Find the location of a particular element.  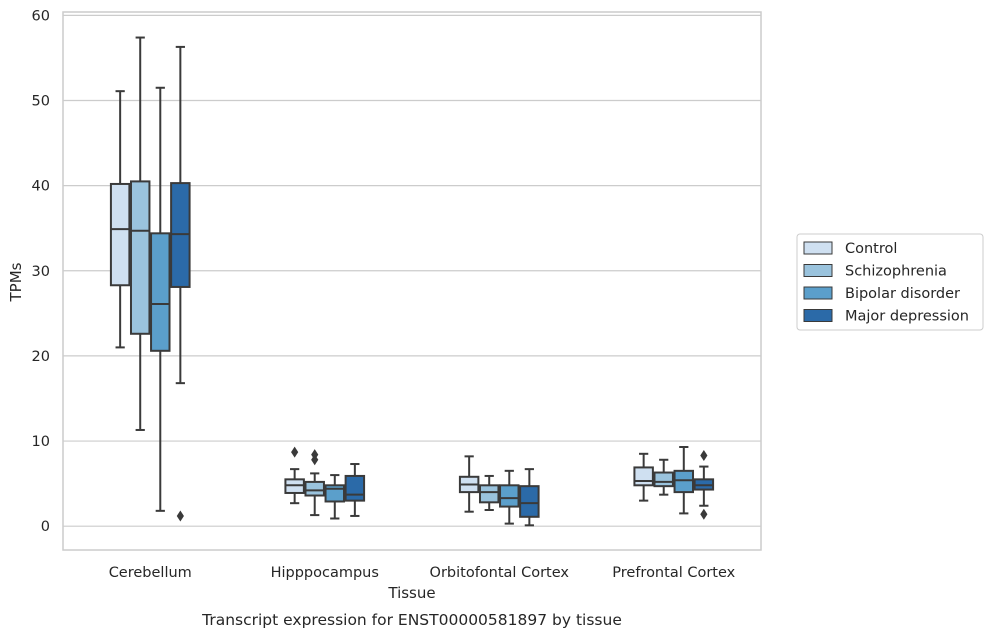

y-tick-label: 10 is located at coordinates (41, 442).